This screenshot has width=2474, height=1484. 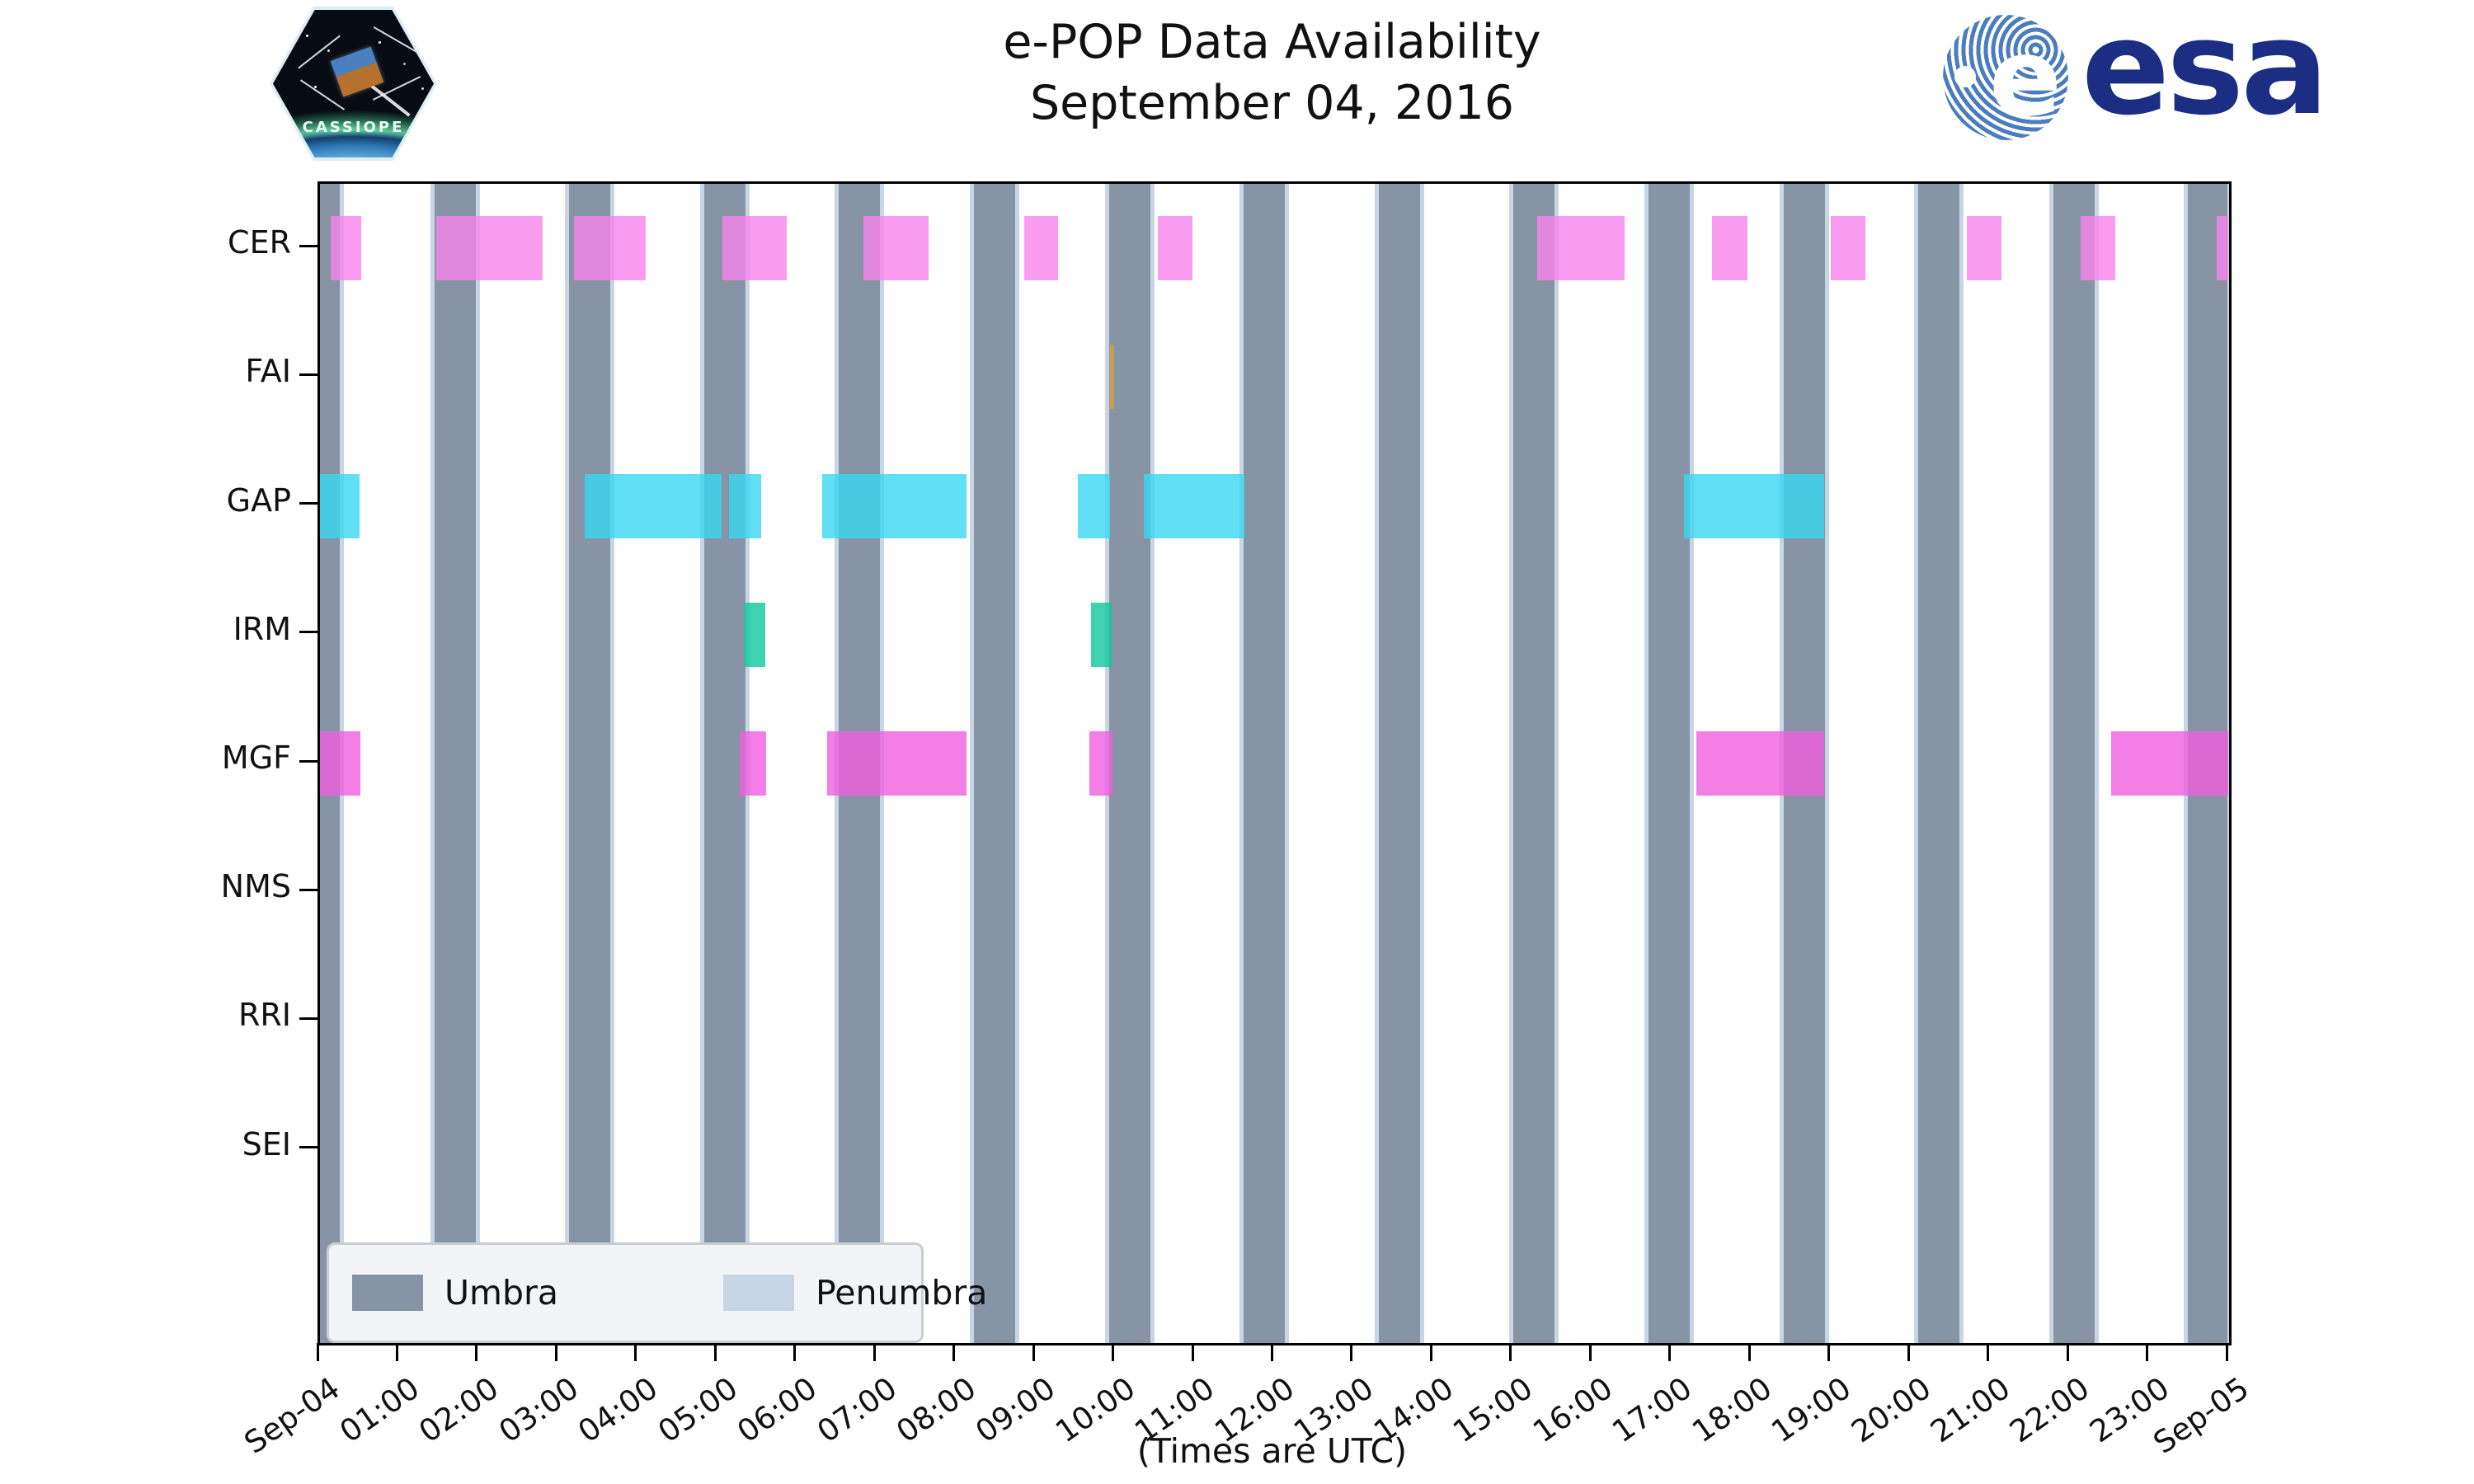 I want to click on y-tick-label-irm: IRM, so click(x=262, y=628).